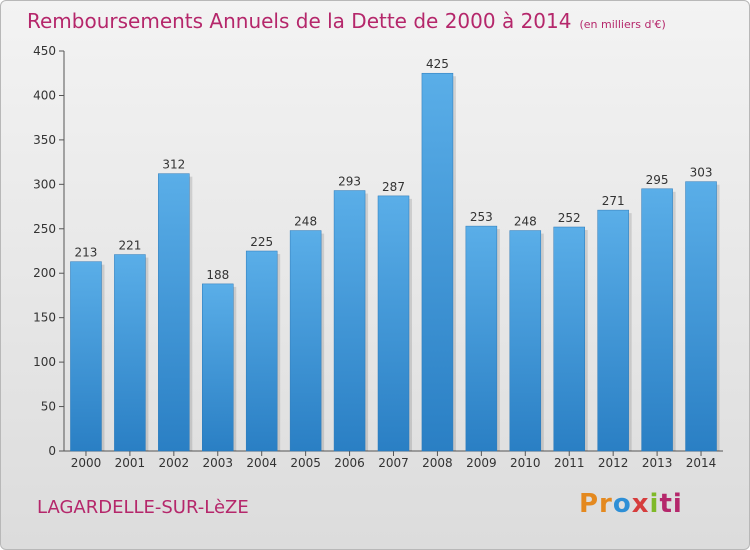 This screenshot has height=550, width=750. Describe the element at coordinates (173, 165) in the screenshot. I see `bar-value-label: 312` at that location.